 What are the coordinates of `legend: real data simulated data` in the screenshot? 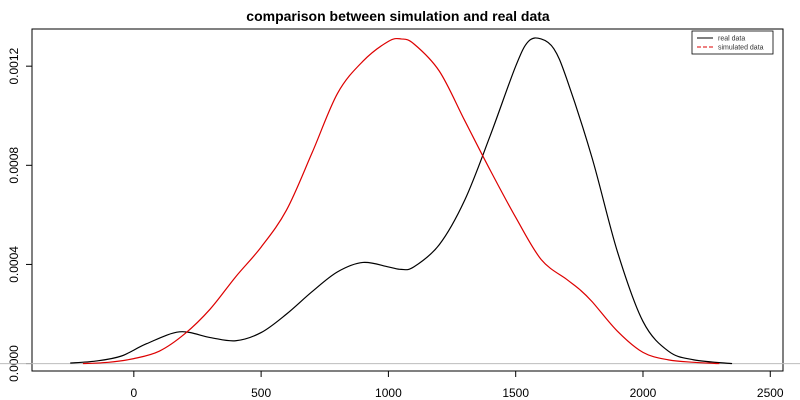 It's located at (732, 42).